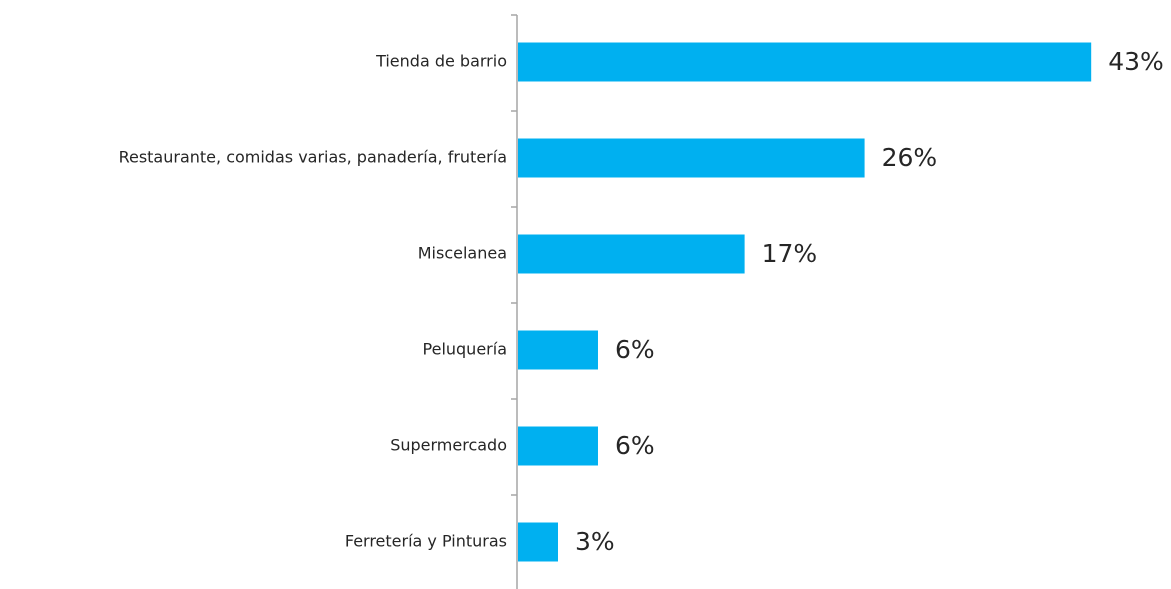 Image resolution: width=1171 pixels, height=589 pixels. Describe the element at coordinates (790, 253) in the screenshot. I see `value-label: 17%` at that location.